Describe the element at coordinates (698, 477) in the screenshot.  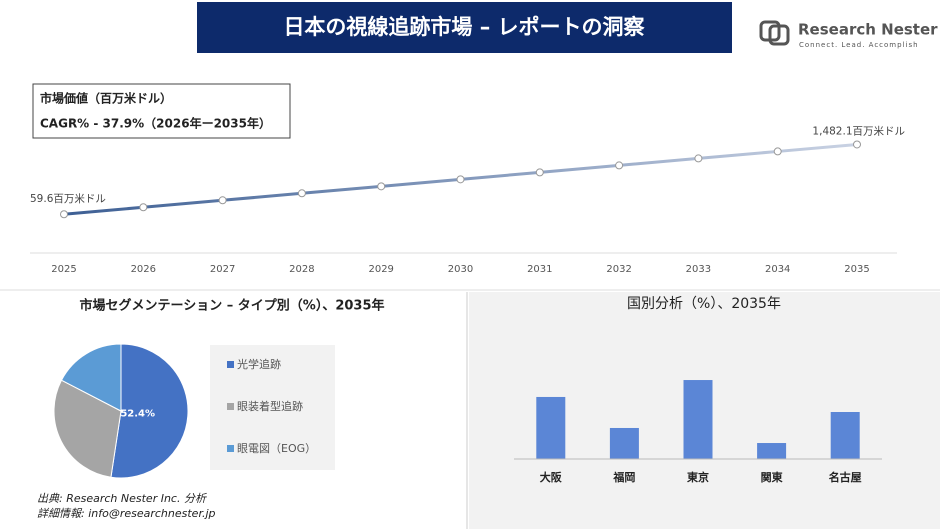
I see `x-tick-label: 東京` at that location.